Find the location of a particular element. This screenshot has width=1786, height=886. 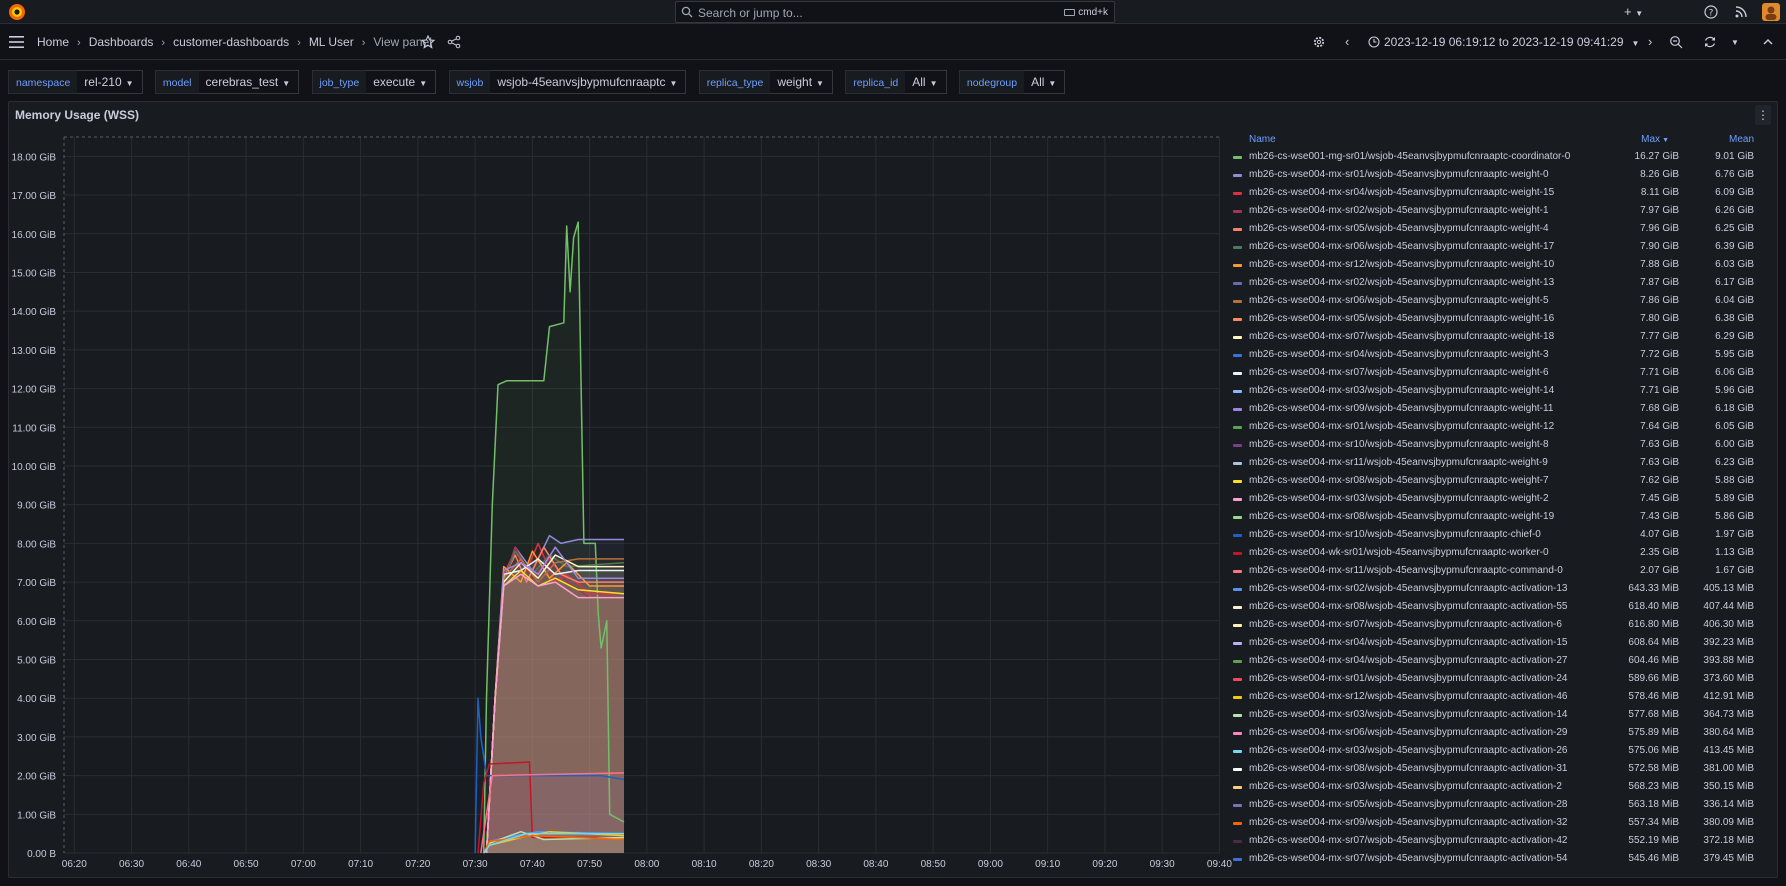

time-back-icon: ‹ is located at coordinates (1347, 41).